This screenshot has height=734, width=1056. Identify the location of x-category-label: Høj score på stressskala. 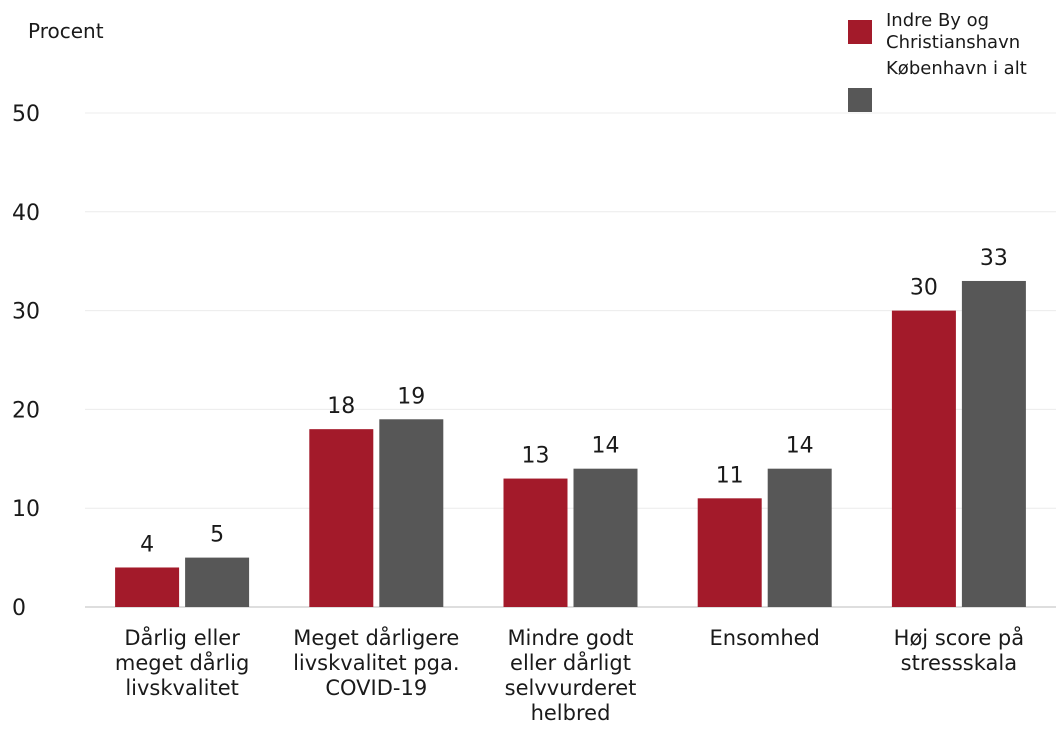
(959, 650).